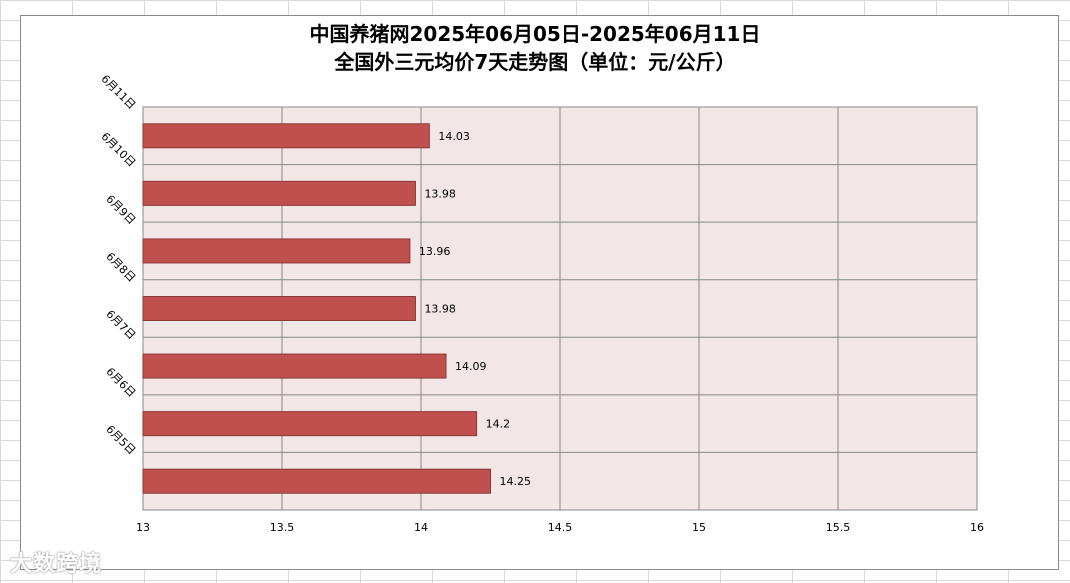  Describe the element at coordinates (120, 382) in the screenshot. I see `y-tick-label: 6月6日` at that location.